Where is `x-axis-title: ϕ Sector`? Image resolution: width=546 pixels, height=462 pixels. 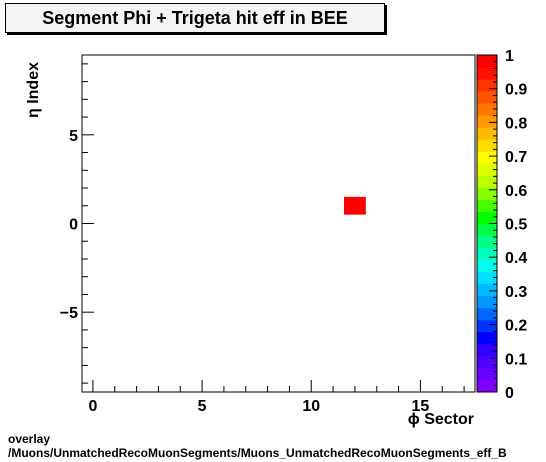 x-axis-title: ϕ Sector is located at coordinates (441, 419).